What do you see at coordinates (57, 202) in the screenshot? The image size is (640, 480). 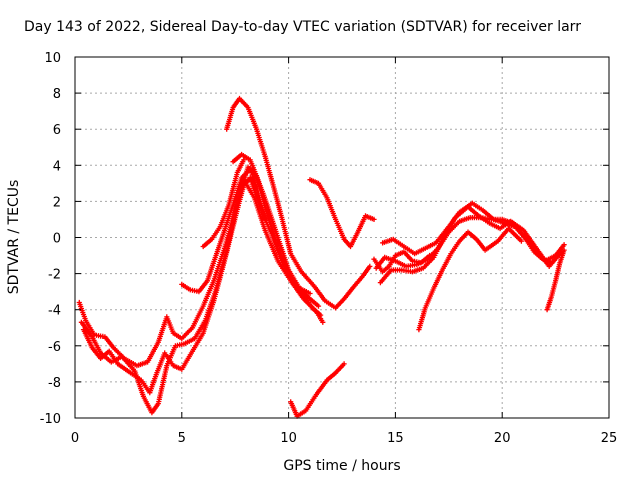 I see `y-tick-label: 2` at bounding box center [57, 202].